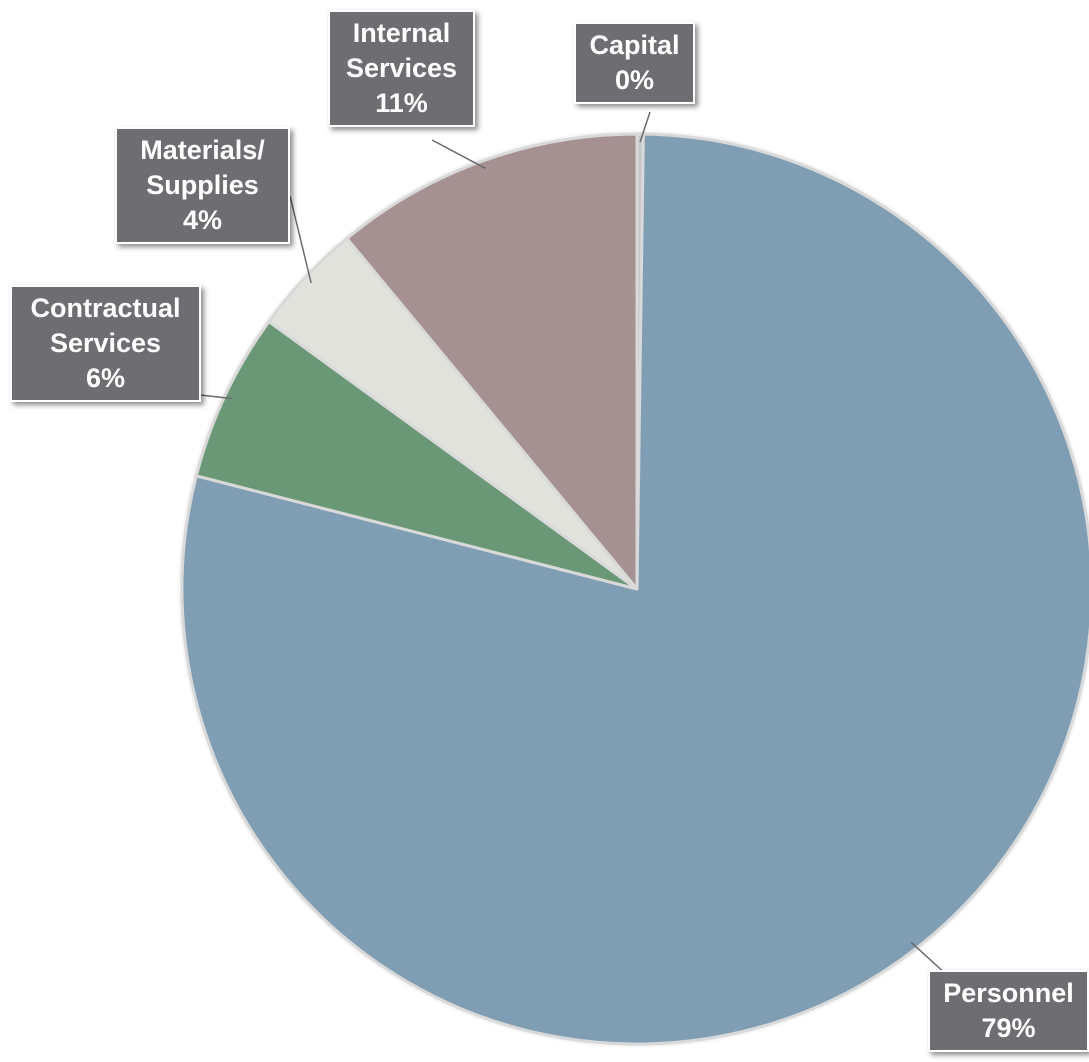 This screenshot has height=1062, width=1089. I want to click on slice-label-materials-line3: 4%, so click(202, 220).